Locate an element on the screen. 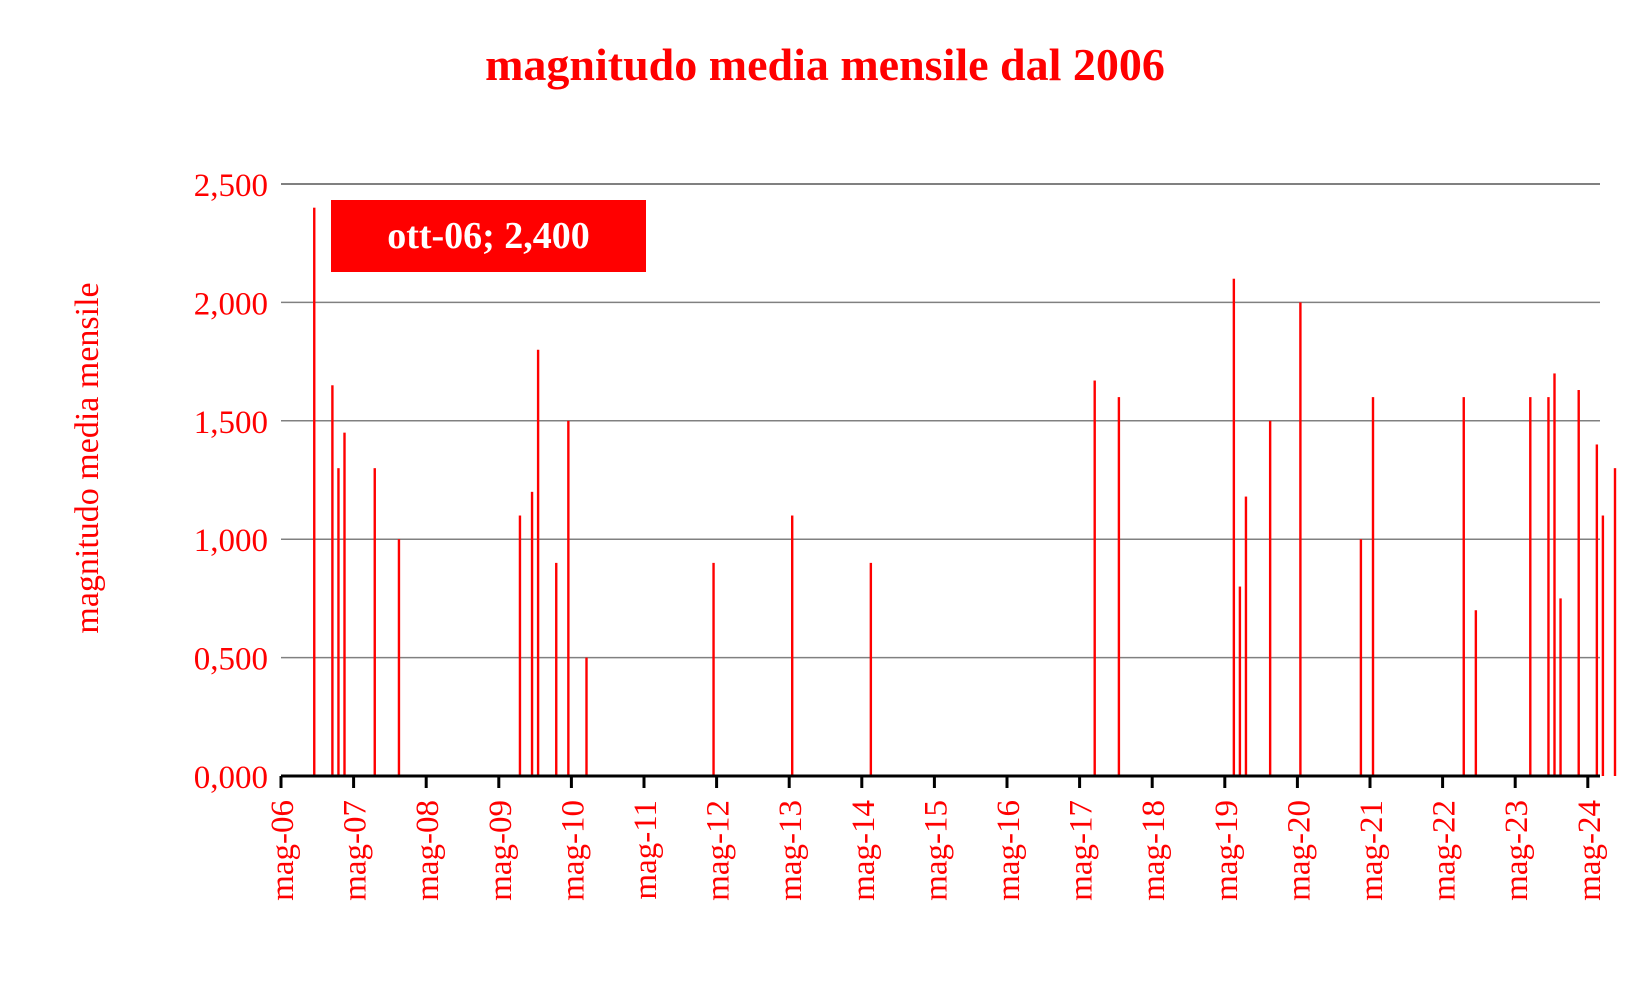  x-tick-label: mag-18 is located at coordinates (1154, 850).